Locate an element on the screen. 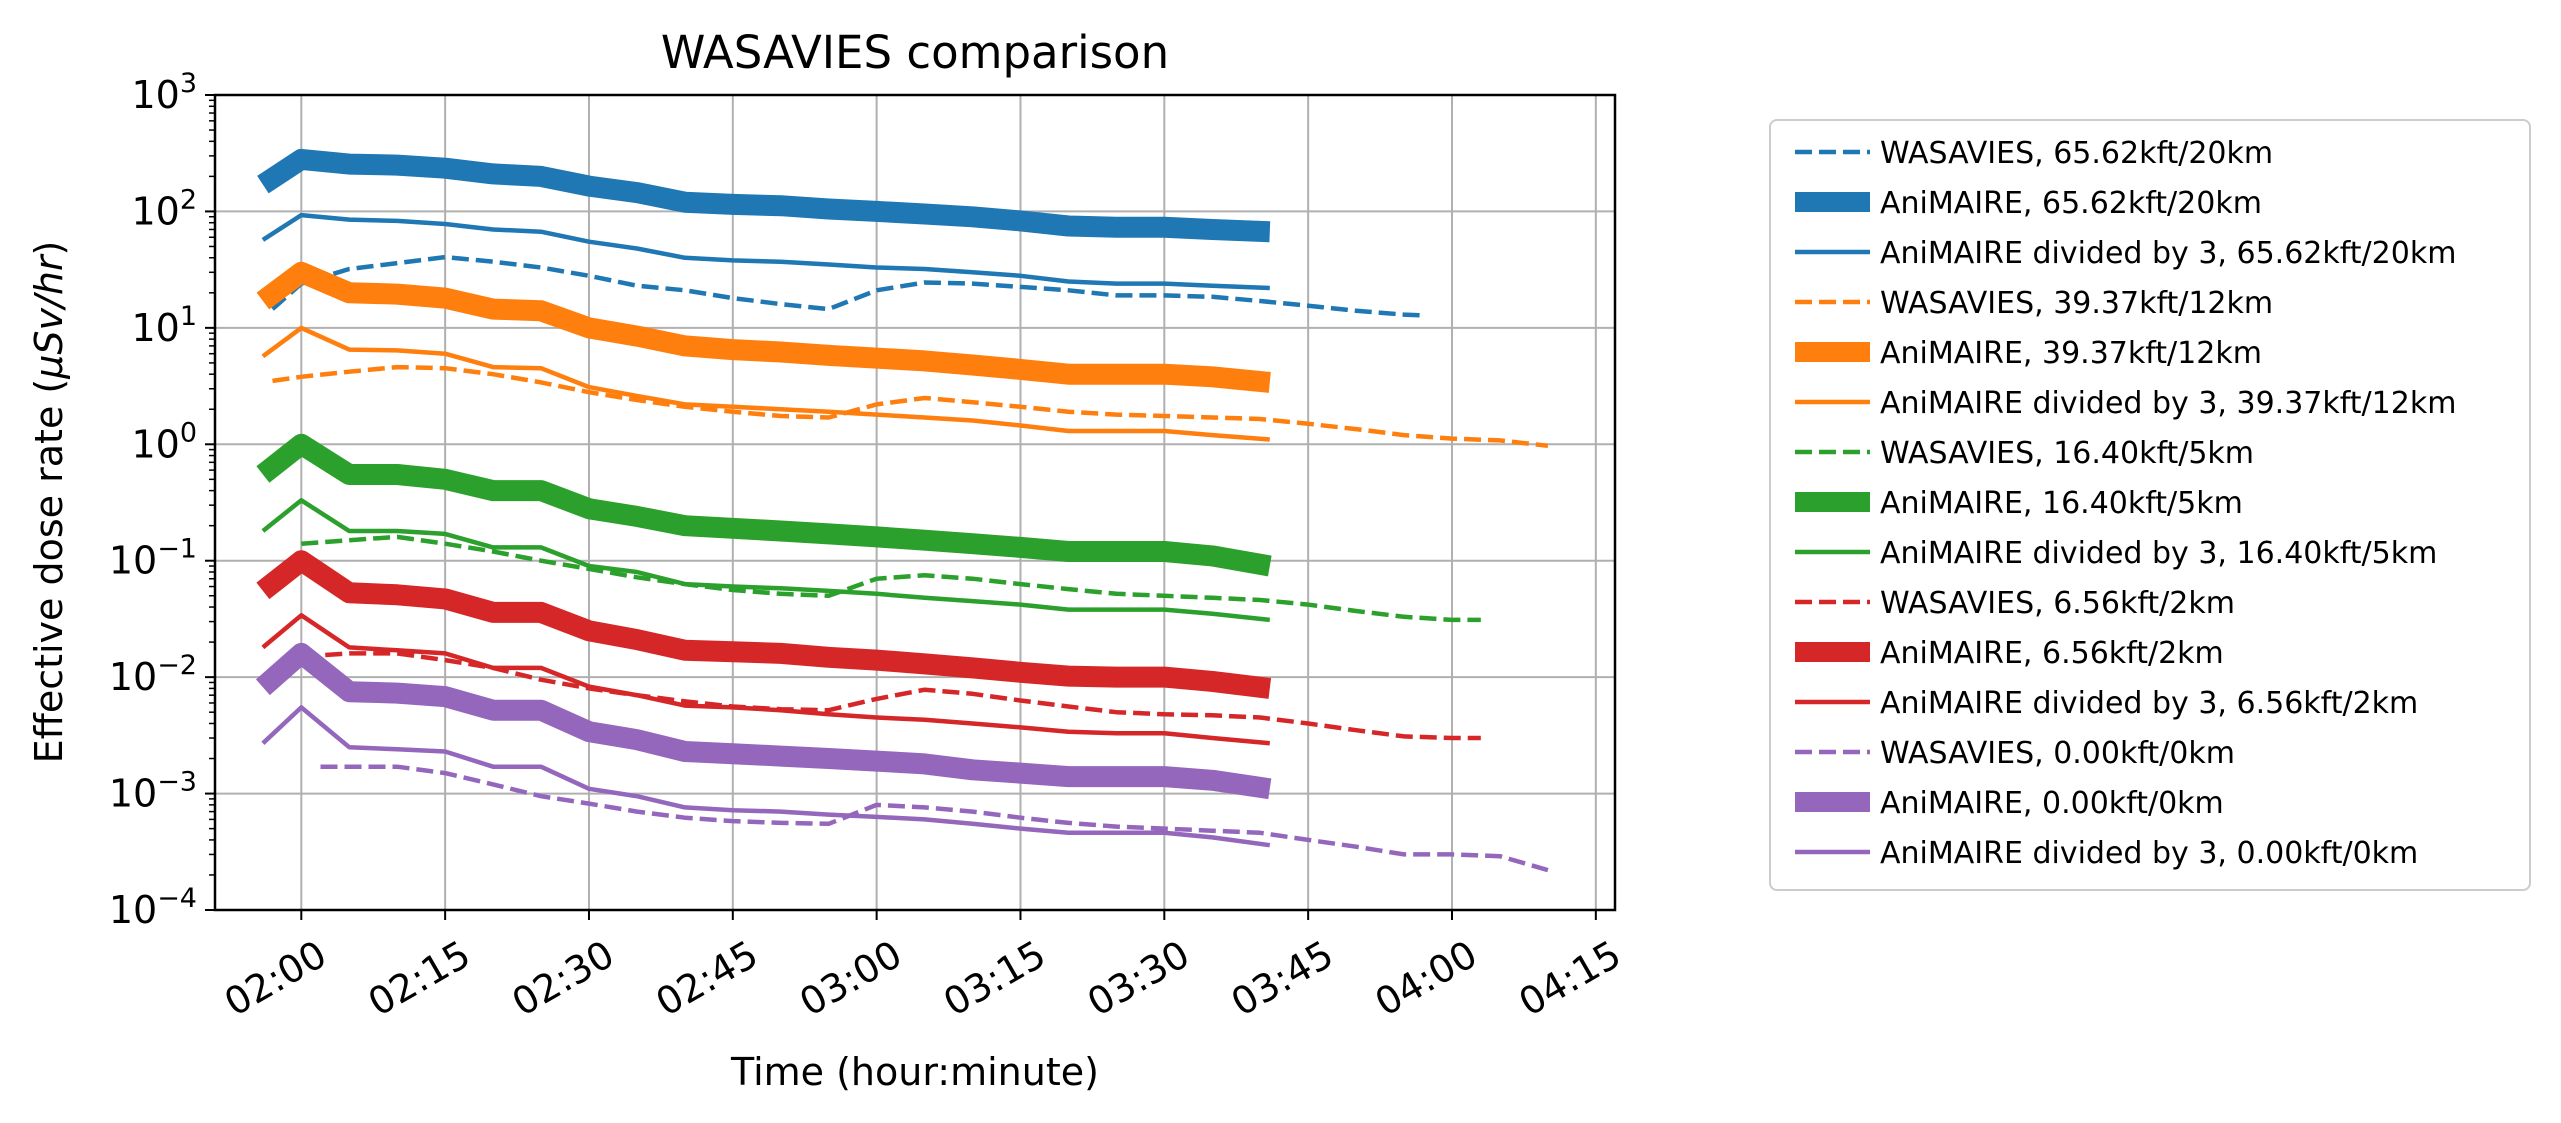 The image size is (2561, 1123). y-tick-exponent: −2 is located at coordinates (177, 665).